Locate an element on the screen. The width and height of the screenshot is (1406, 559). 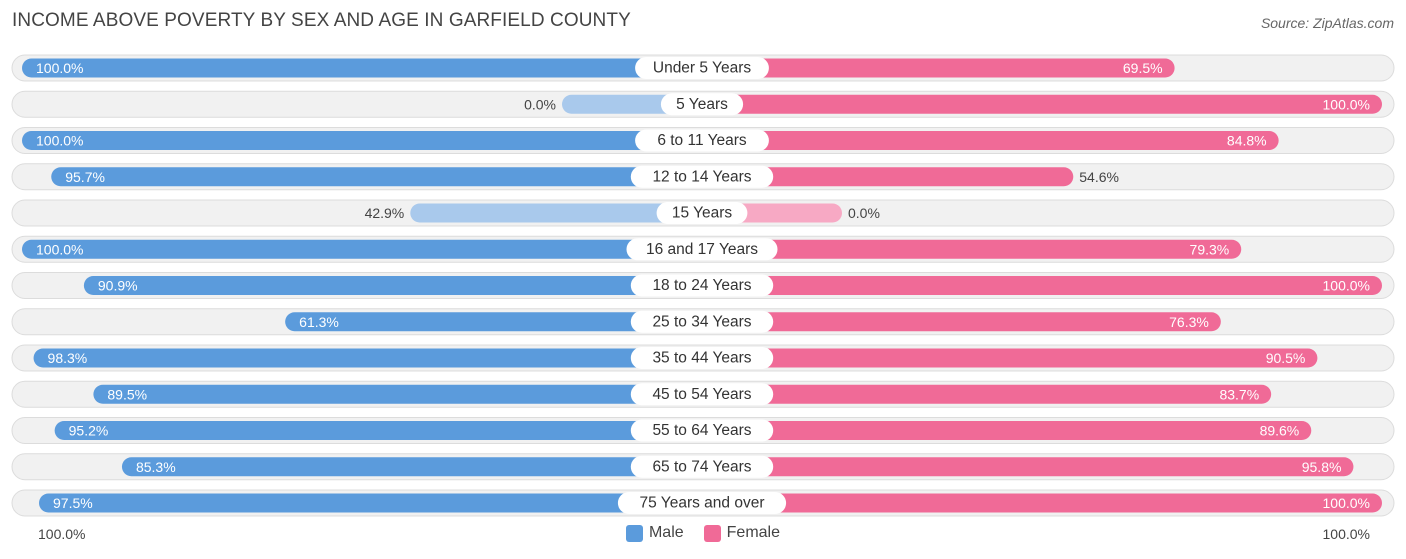
value-label-female: 84.8% is located at coordinates (1247, 141).